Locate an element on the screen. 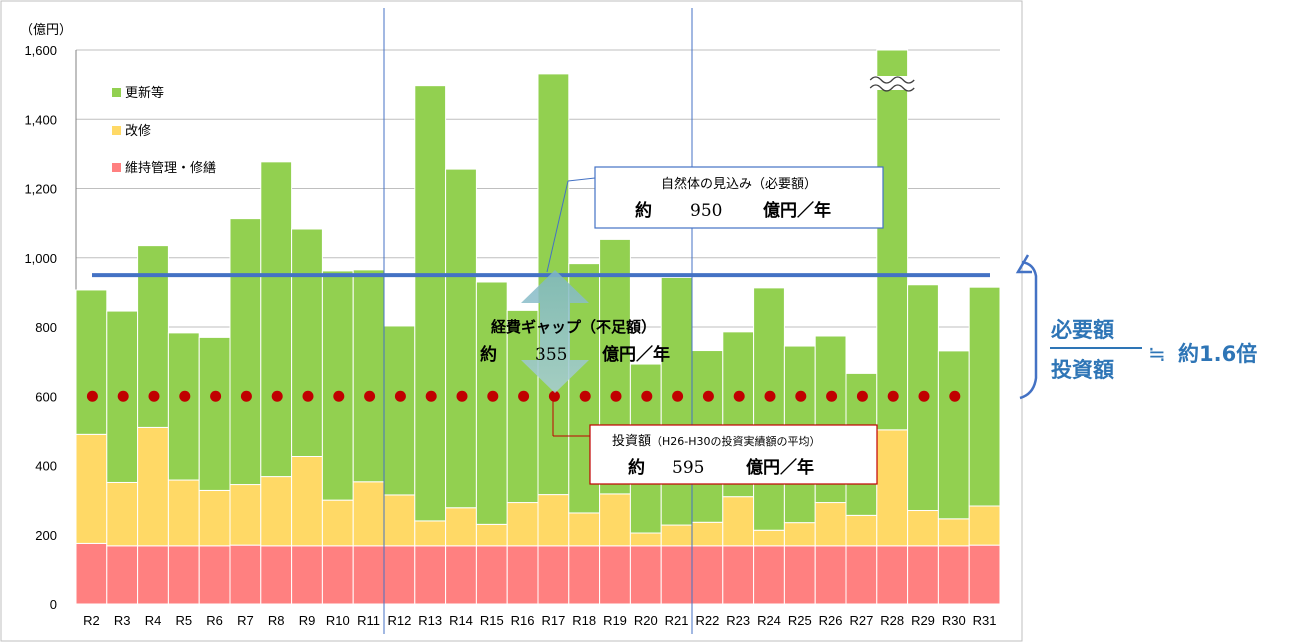 The height and width of the screenshot is (643, 1298). need-callout-title: 自然体の見込み（必要額） is located at coordinates (739, 184).